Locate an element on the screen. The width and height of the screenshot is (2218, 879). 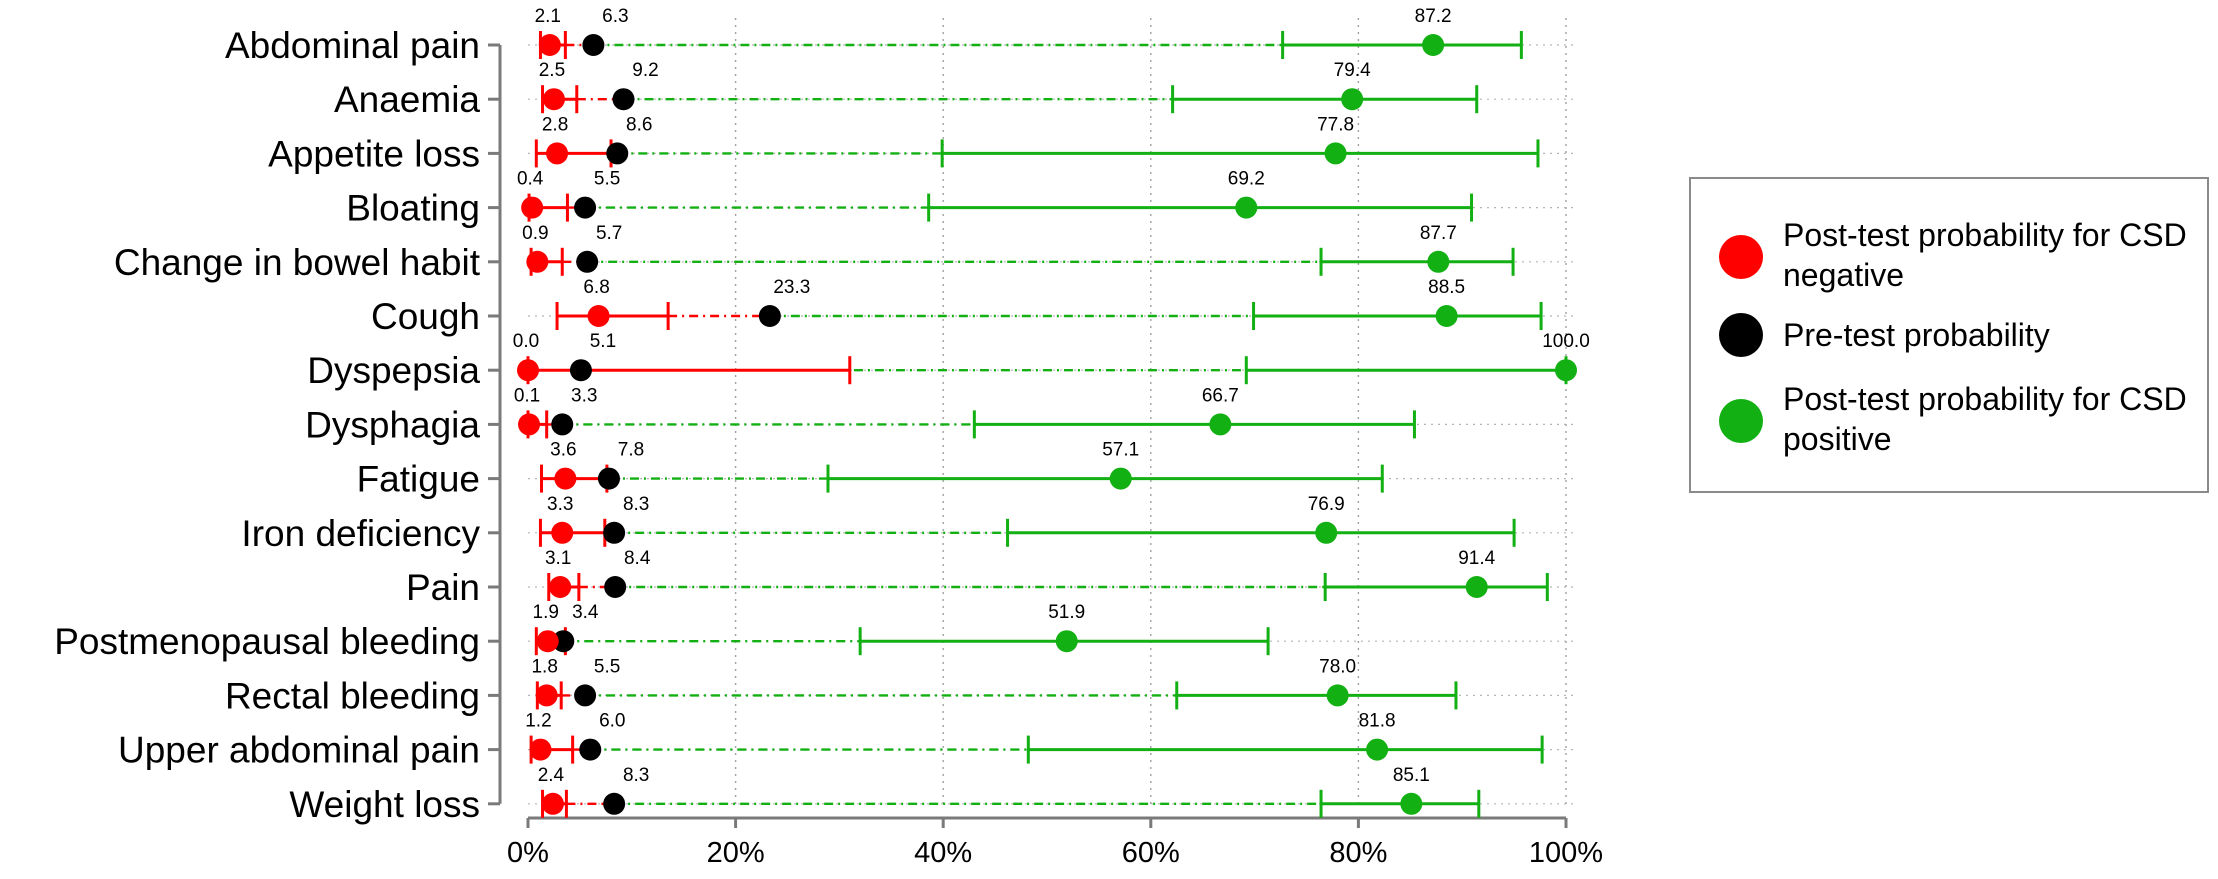
category-label: Postmenopausal bleeding is located at coordinates (267, 641).